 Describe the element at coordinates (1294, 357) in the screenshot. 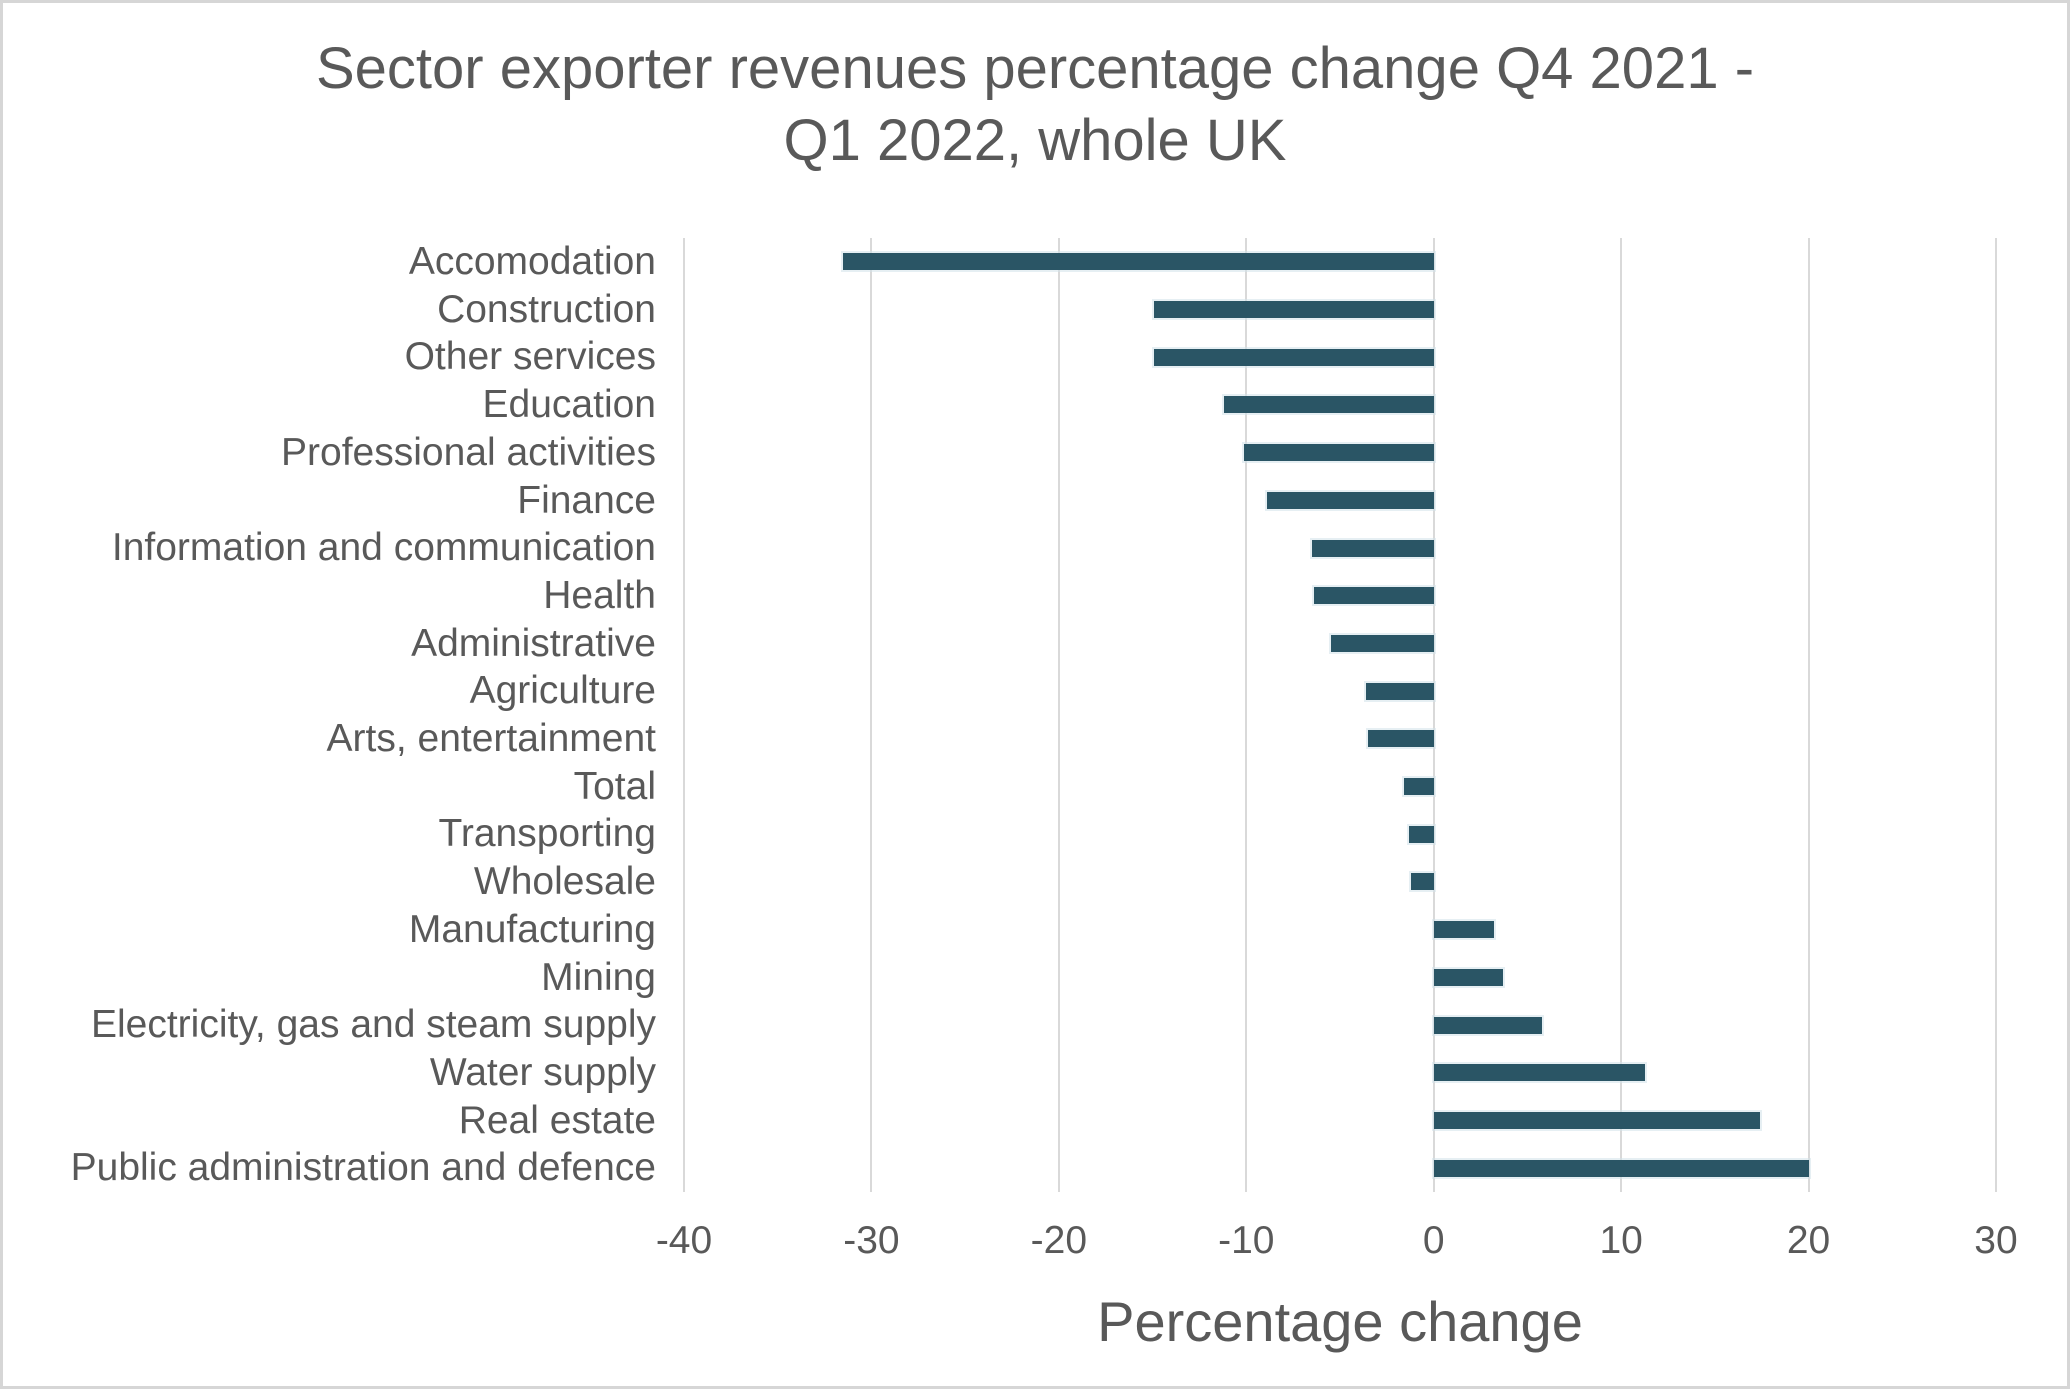

I see `bar-other-services` at that location.